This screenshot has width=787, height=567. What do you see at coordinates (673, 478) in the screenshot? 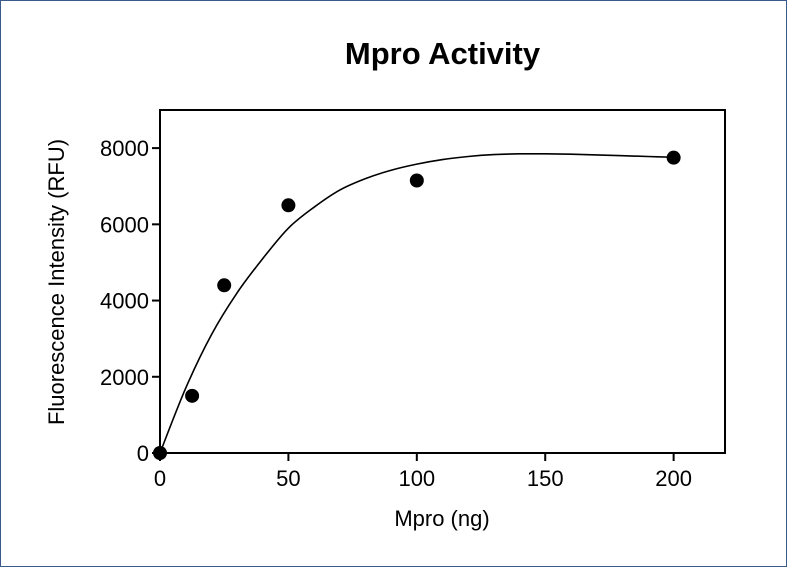
I see `x-tick-label: 200` at bounding box center [673, 478].